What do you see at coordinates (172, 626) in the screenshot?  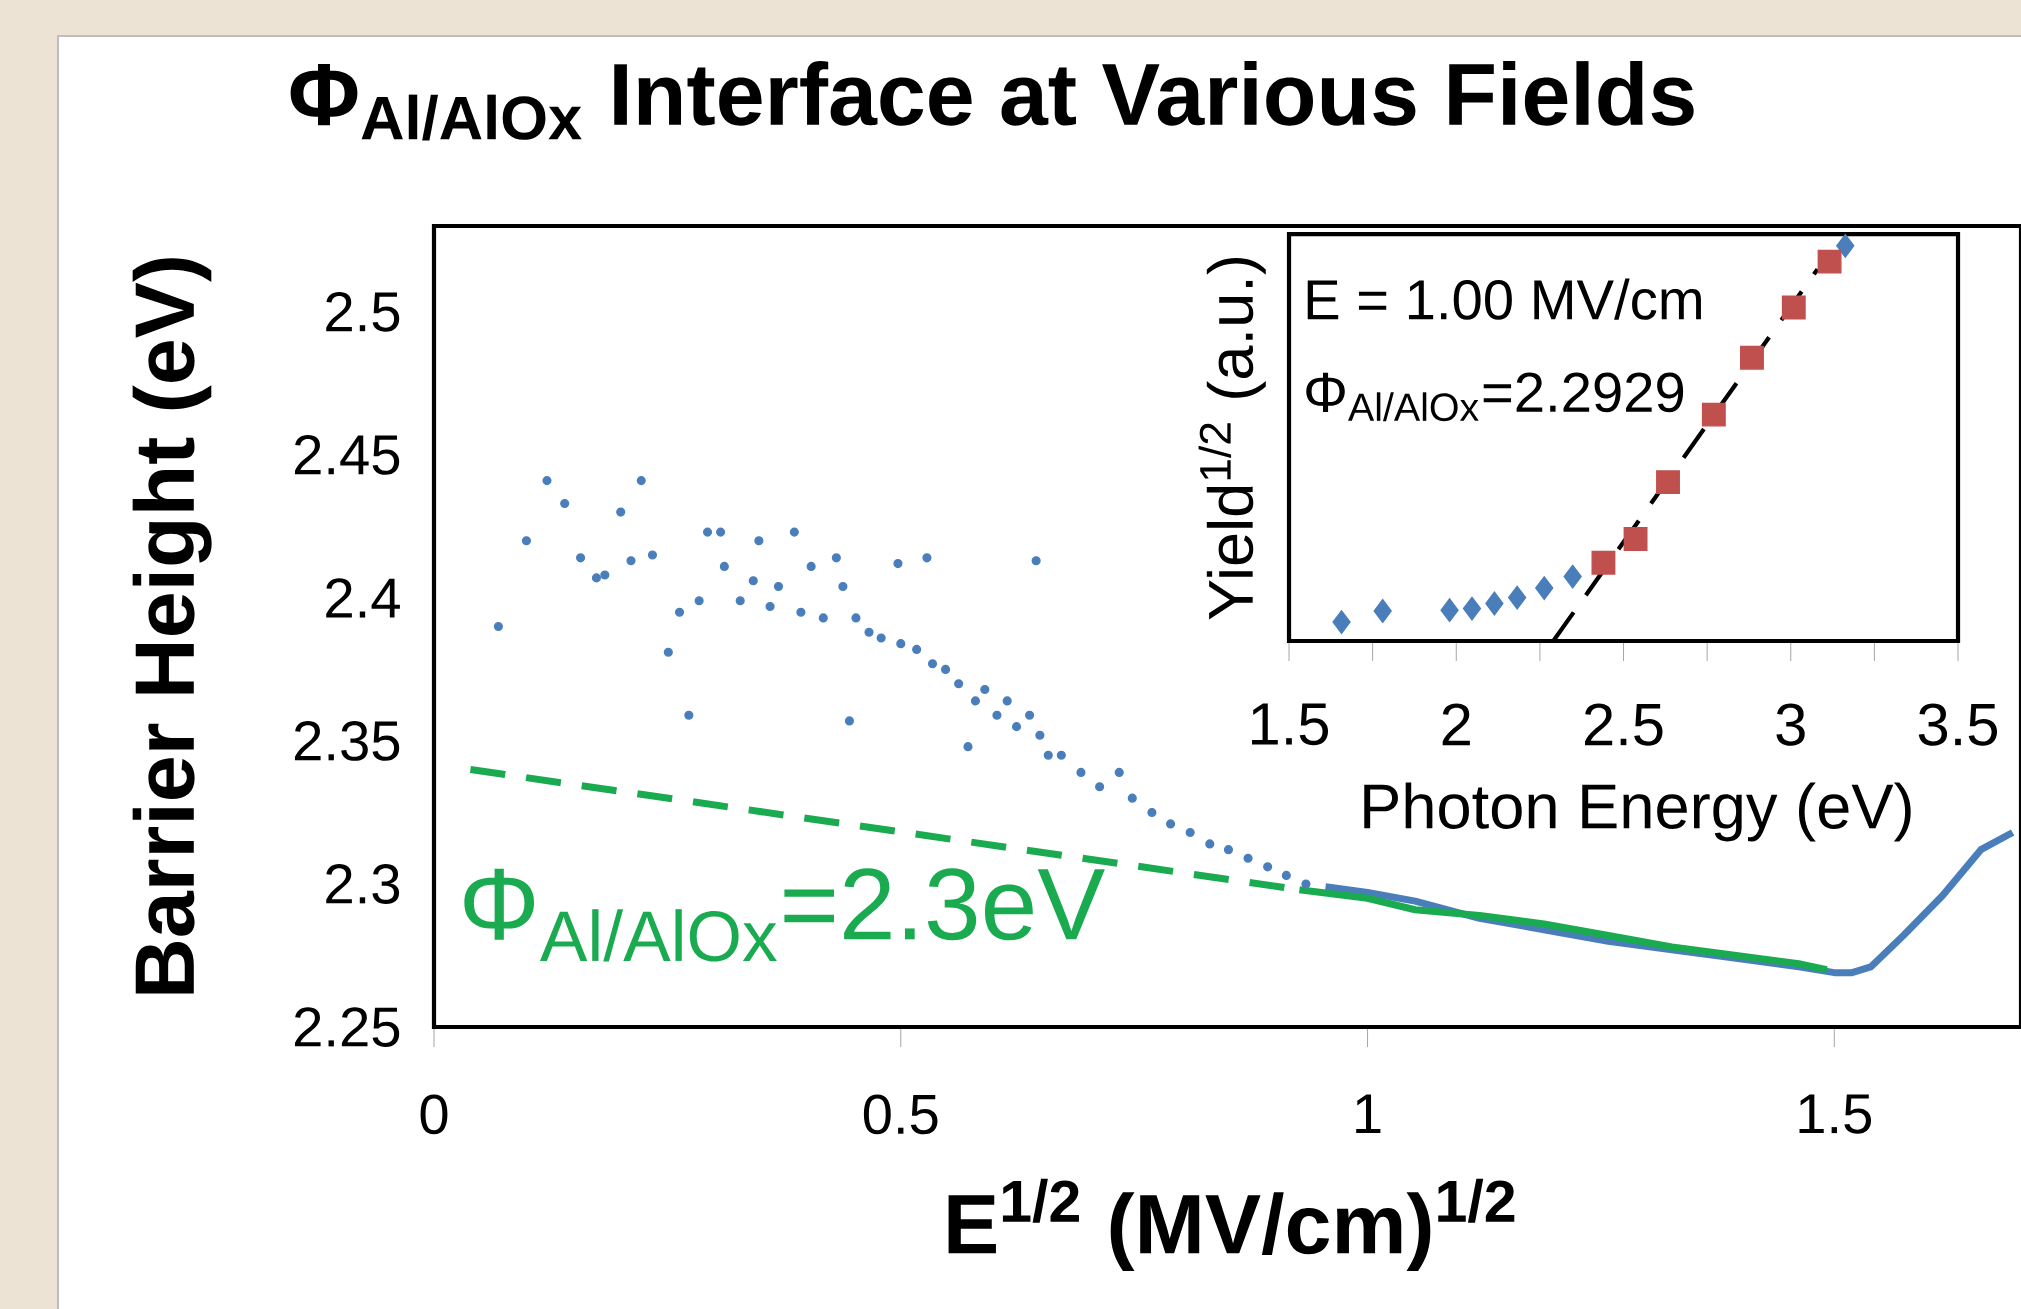 I see `y-axis-title: Barrier Height (eV)` at bounding box center [172, 626].